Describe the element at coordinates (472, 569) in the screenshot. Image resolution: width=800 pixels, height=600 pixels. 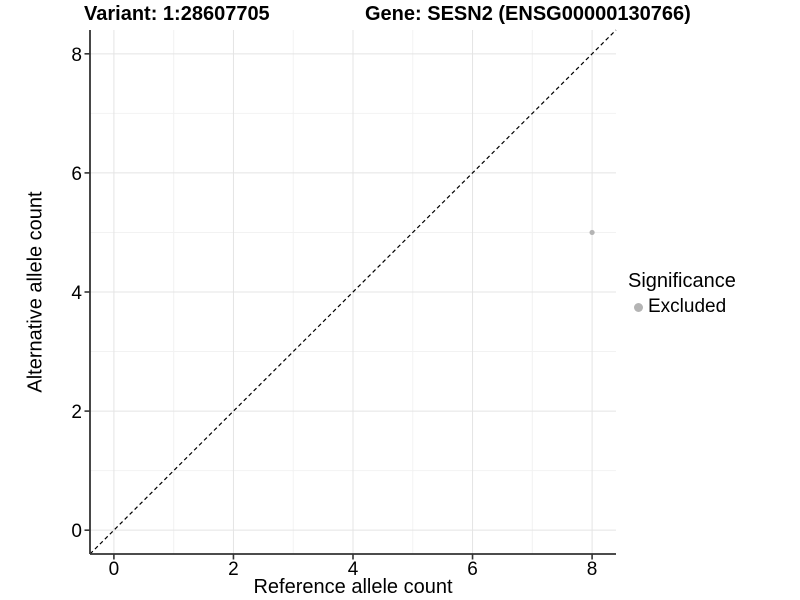
I see `x-tick-label: 6` at that location.